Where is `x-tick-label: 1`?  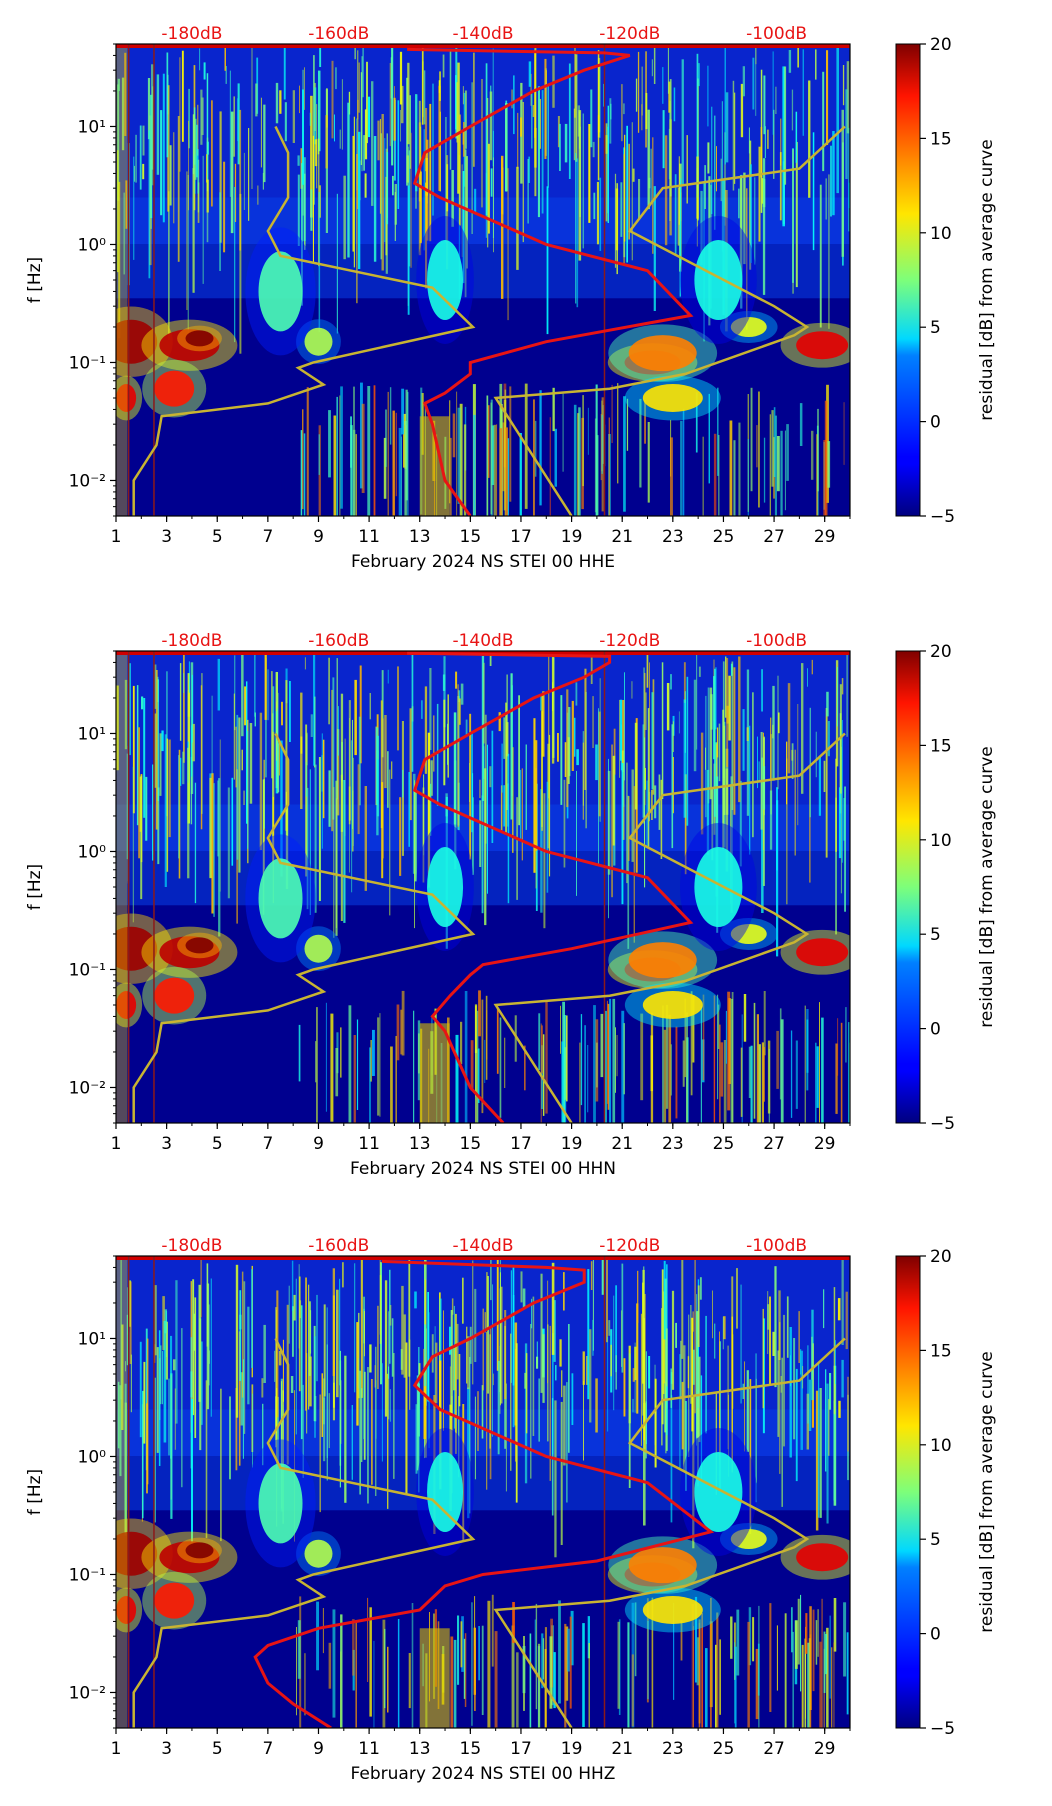
x-tick-label: 1 is located at coordinates (116, 537).